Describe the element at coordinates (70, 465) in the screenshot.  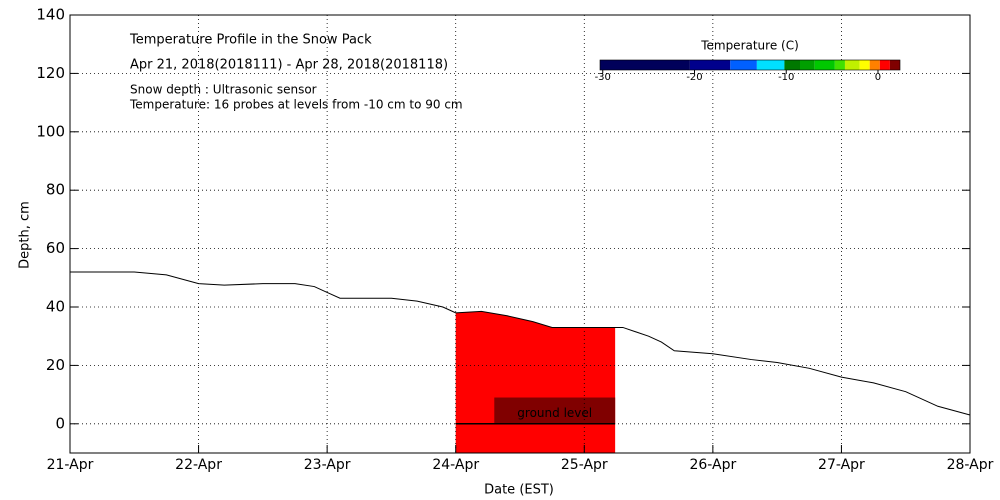
I see `x-tick-label: 21-Apr` at that location.